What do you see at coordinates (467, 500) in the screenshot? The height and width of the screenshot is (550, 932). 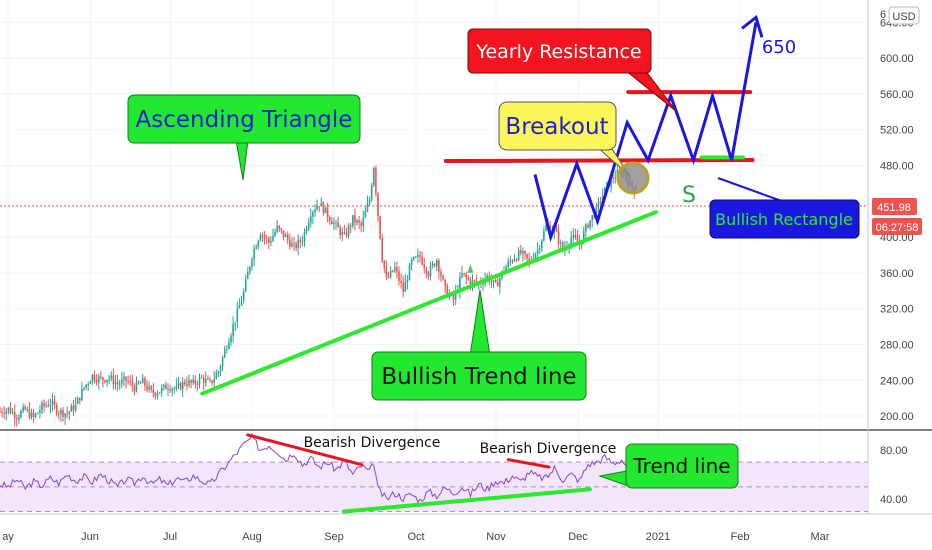 I see `rsi-trend-line` at bounding box center [467, 500].